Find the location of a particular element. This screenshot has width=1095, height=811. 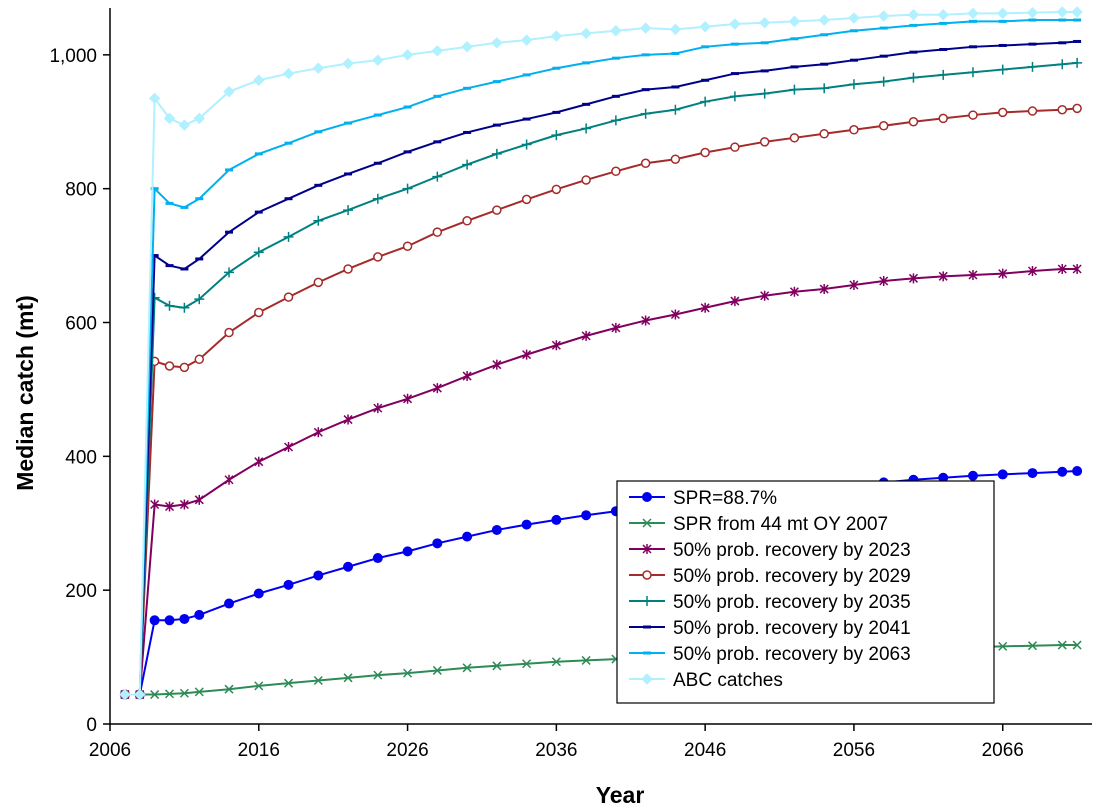

y-tick-label: 0 is located at coordinates (91, 725).